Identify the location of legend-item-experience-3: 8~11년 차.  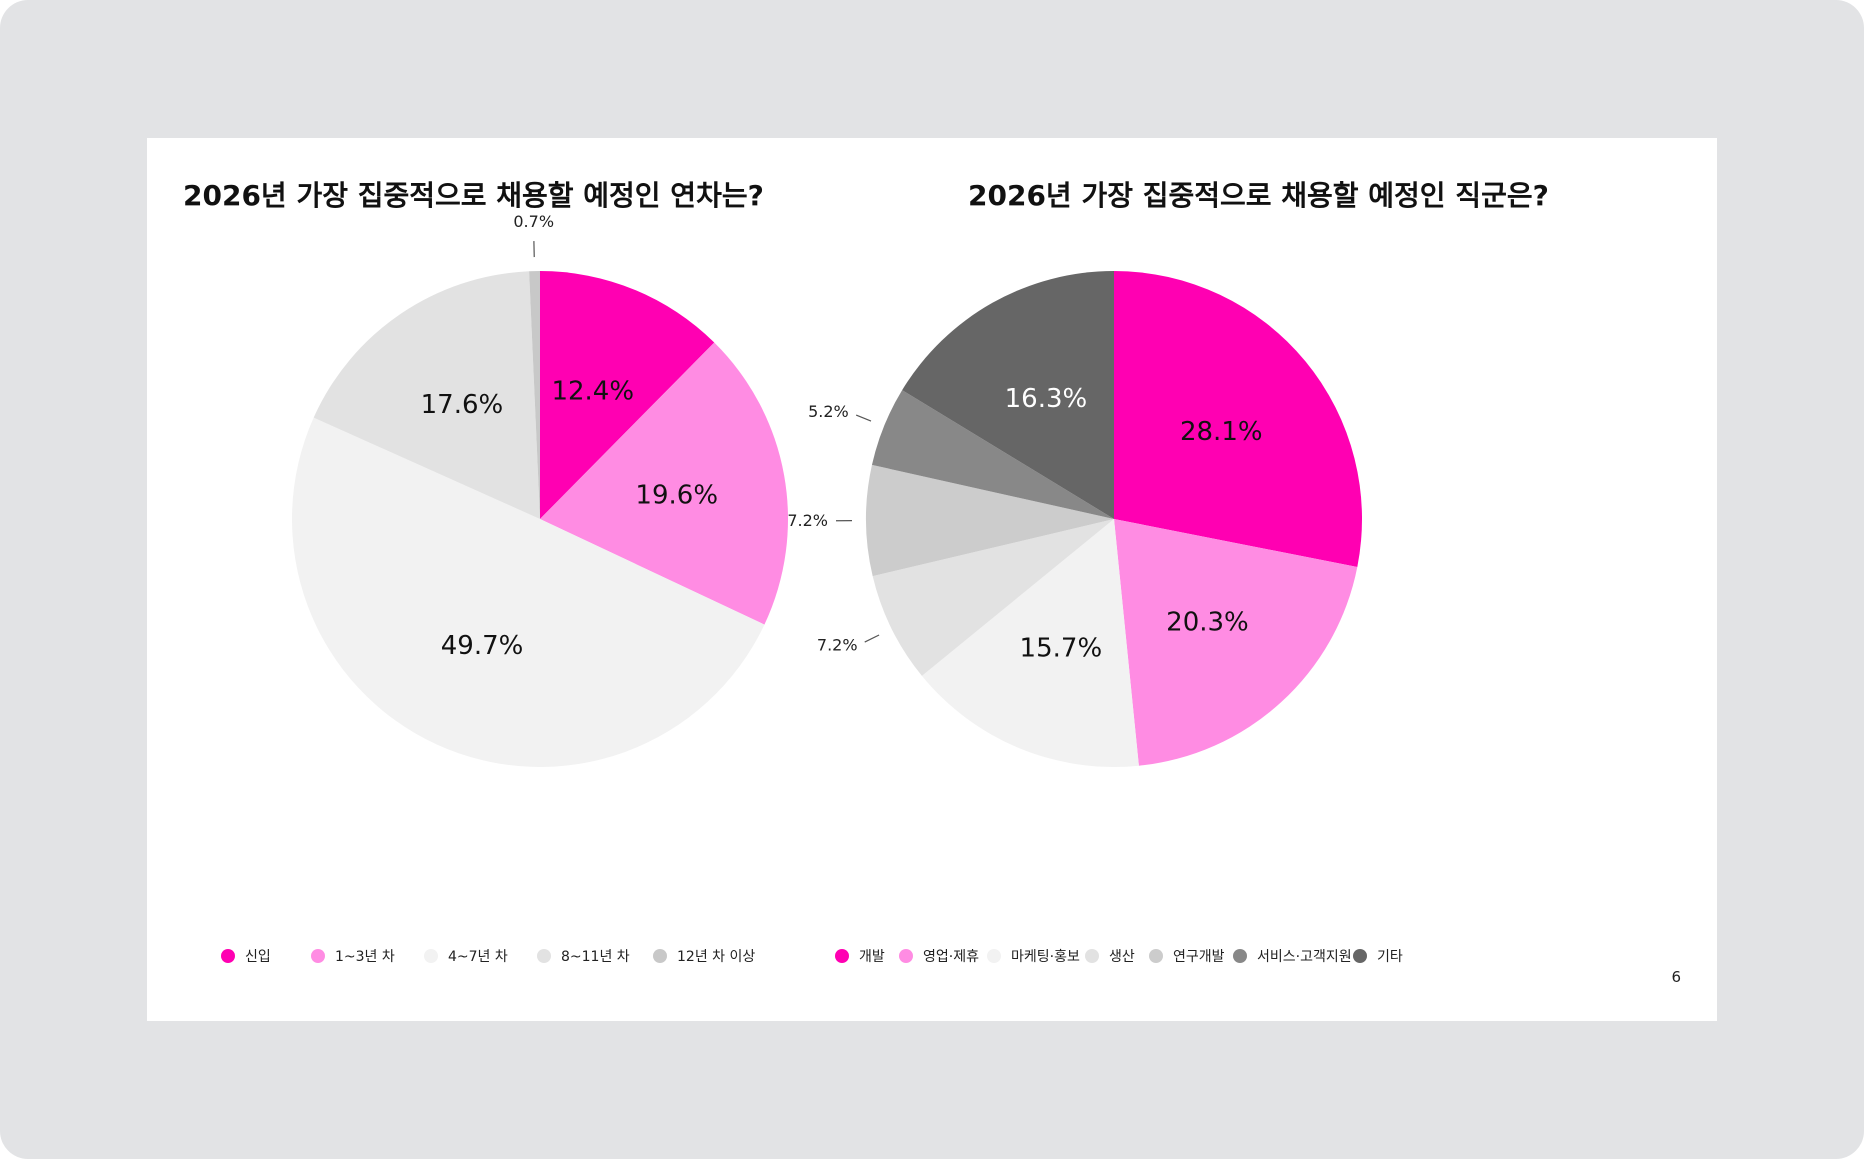
(583, 956).